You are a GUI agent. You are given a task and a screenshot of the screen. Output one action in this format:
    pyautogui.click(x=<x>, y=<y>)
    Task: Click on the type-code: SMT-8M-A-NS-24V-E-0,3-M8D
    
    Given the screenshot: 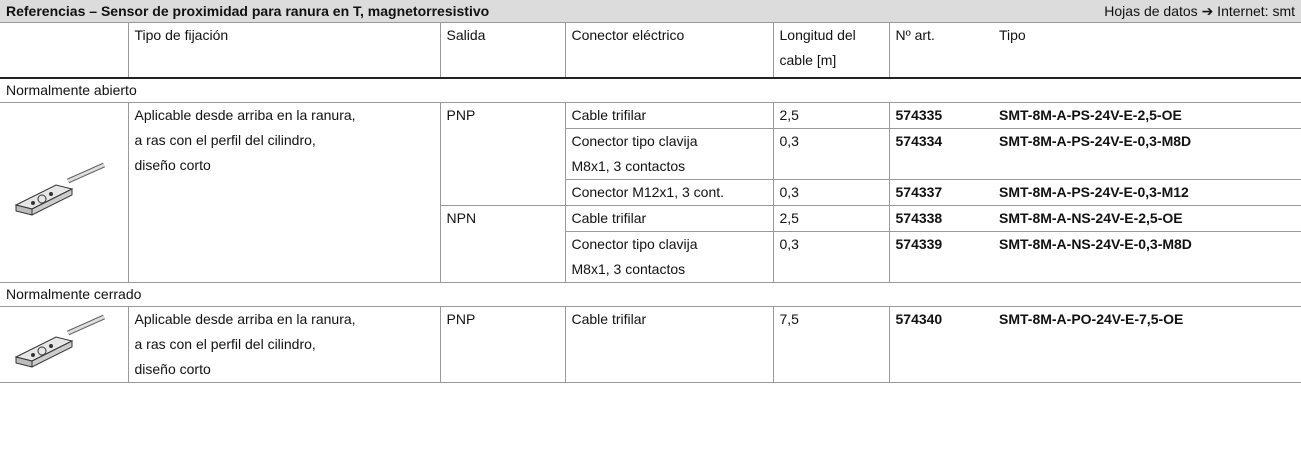 What is the action you would take?
    pyautogui.click(x=1147, y=257)
    